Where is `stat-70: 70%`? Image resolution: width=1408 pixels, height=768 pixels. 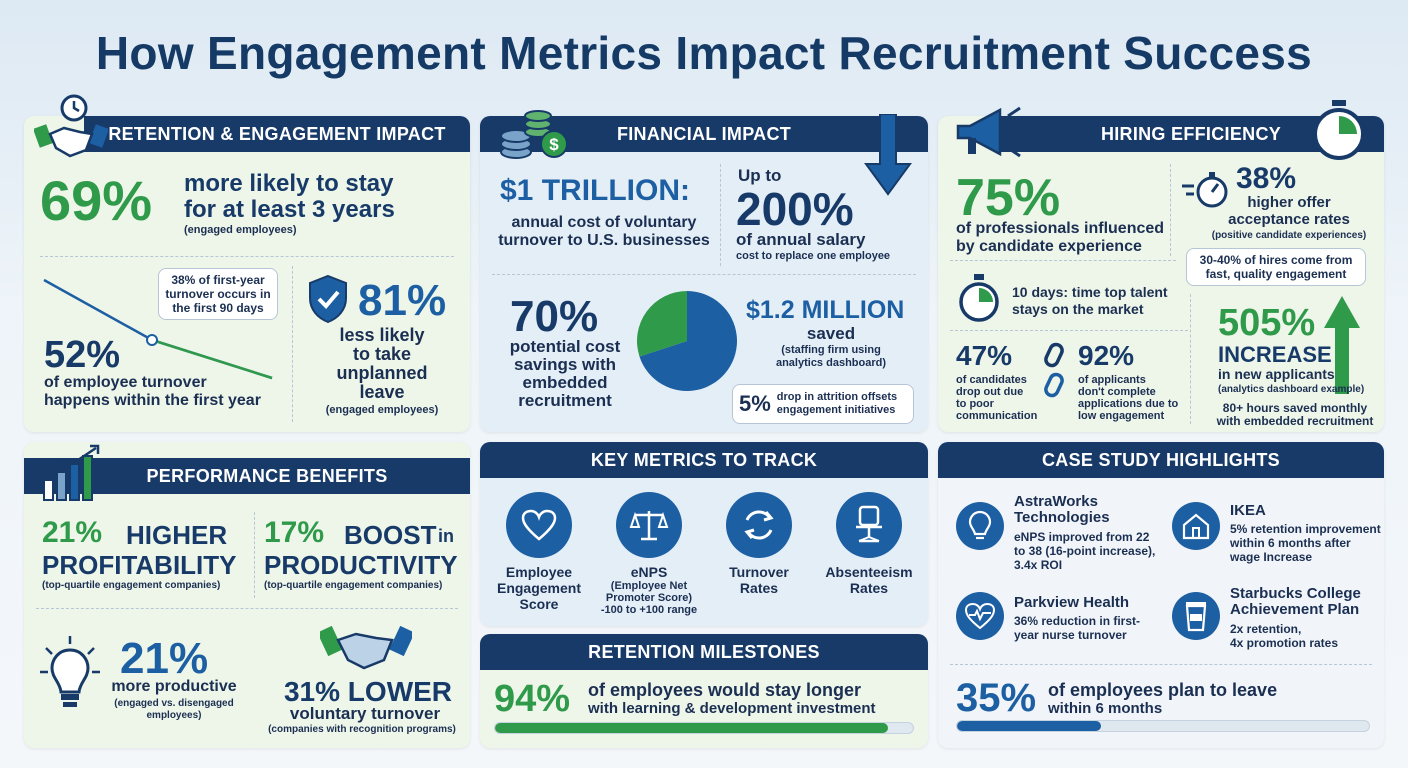
stat-70: 70% is located at coordinates (554, 316).